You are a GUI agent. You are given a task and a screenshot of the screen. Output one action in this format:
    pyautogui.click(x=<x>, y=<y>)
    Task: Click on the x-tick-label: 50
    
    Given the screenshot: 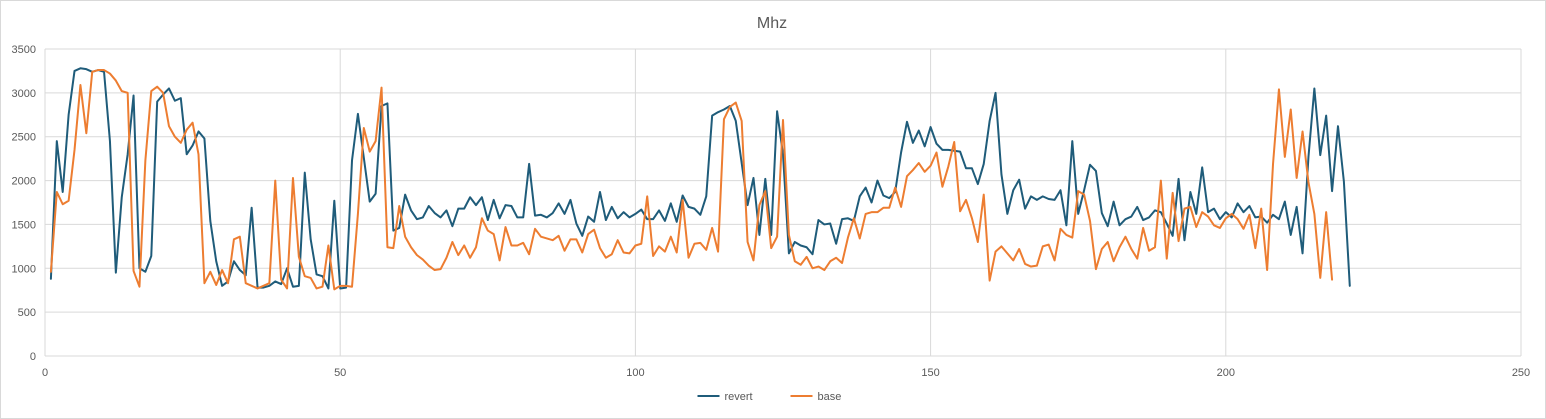 What is the action you would take?
    pyautogui.click(x=340, y=373)
    